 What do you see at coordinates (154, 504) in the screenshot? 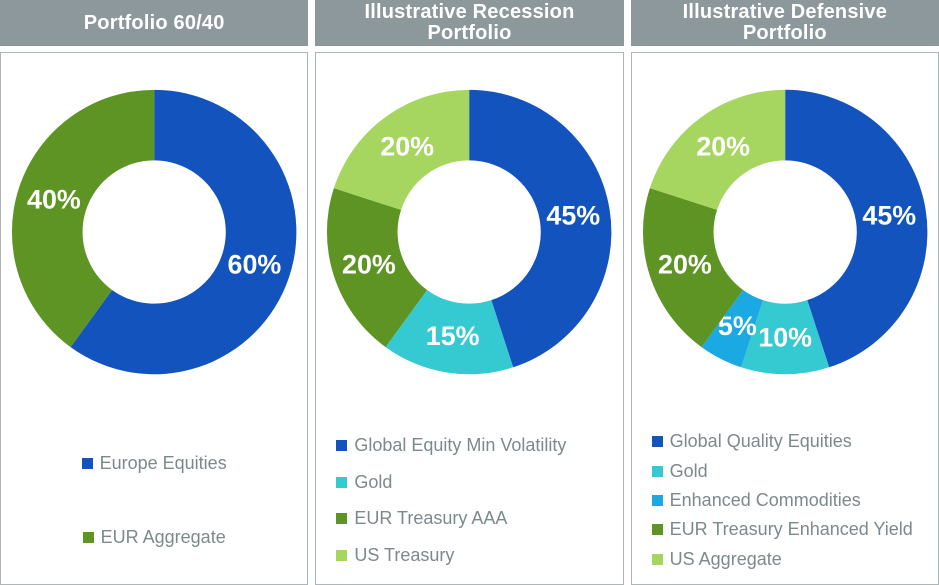
I see `chart-legend: Europe Equities EUR Aggregate` at bounding box center [154, 504].